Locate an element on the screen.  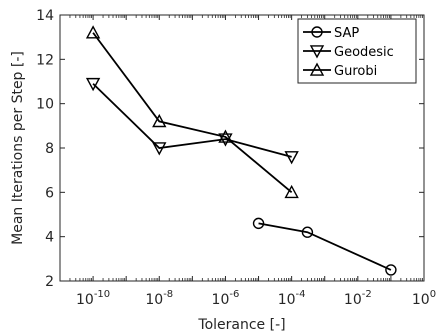
x-axis-label: Tolerance [-] is located at coordinates (241, 325).